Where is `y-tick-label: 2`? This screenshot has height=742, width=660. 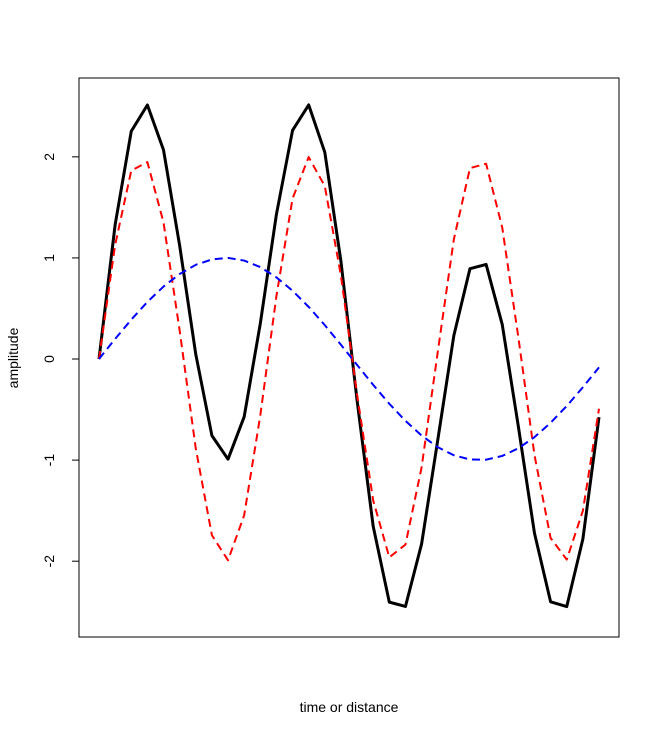 y-tick-label: 2 is located at coordinates (49, 157).